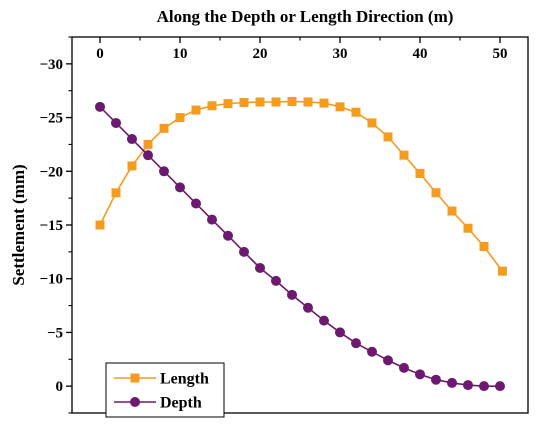  I want to click on x-tick-label: 10, so click(180, 54).